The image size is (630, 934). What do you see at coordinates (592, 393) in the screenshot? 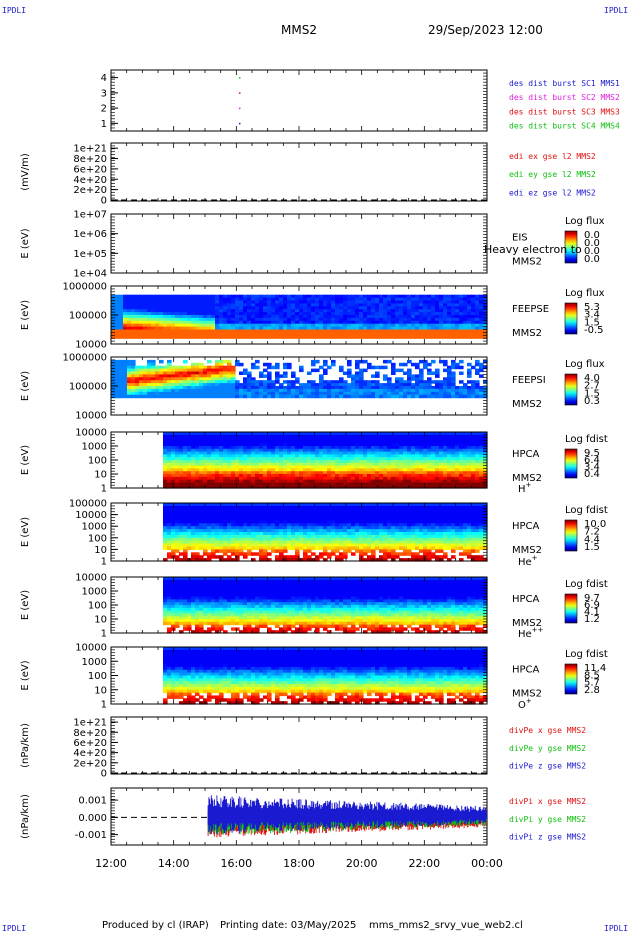
I see `colorbar-tick-label-panel-4: 1.5` at bounding box center [592, 393].